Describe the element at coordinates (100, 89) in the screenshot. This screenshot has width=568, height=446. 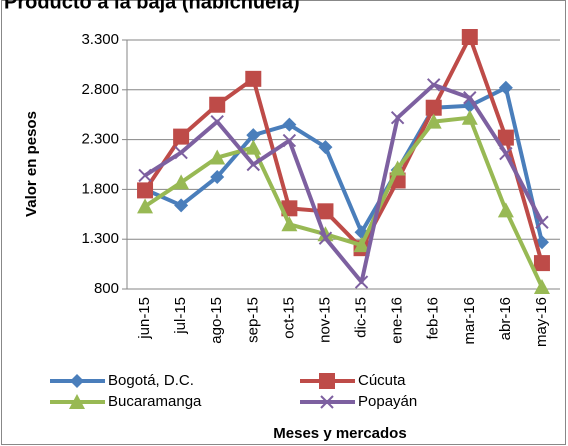
I see `y-tick-label: 2.800` at that location.